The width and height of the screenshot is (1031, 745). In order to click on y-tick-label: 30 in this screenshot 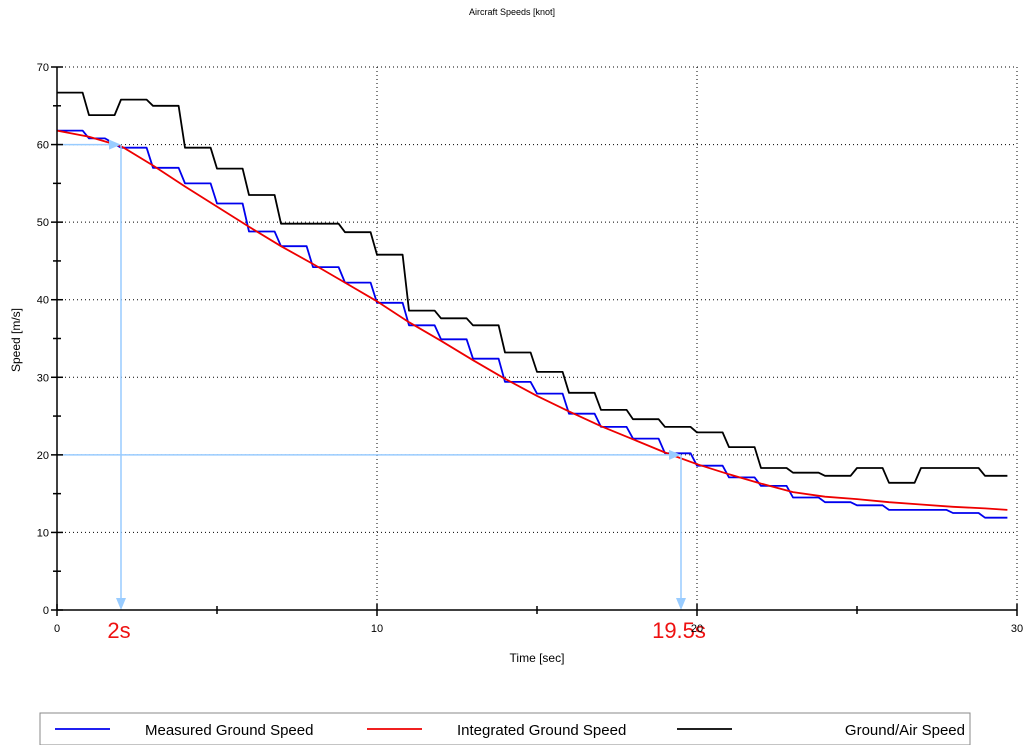, I will do `click(43, 378)`.